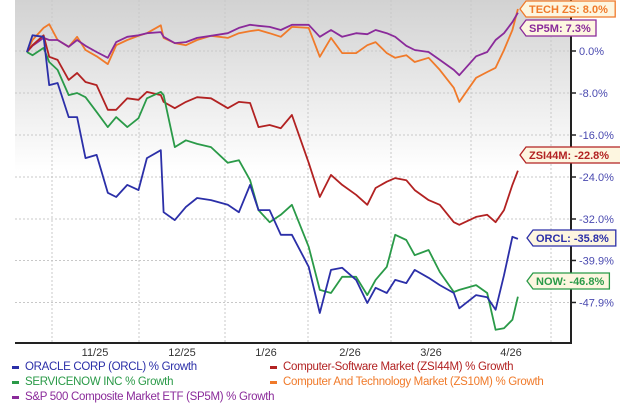 The height and width of the screenshot is (407, 620). I want to click on y-tick-label: -47.9%, so click(596, 303).